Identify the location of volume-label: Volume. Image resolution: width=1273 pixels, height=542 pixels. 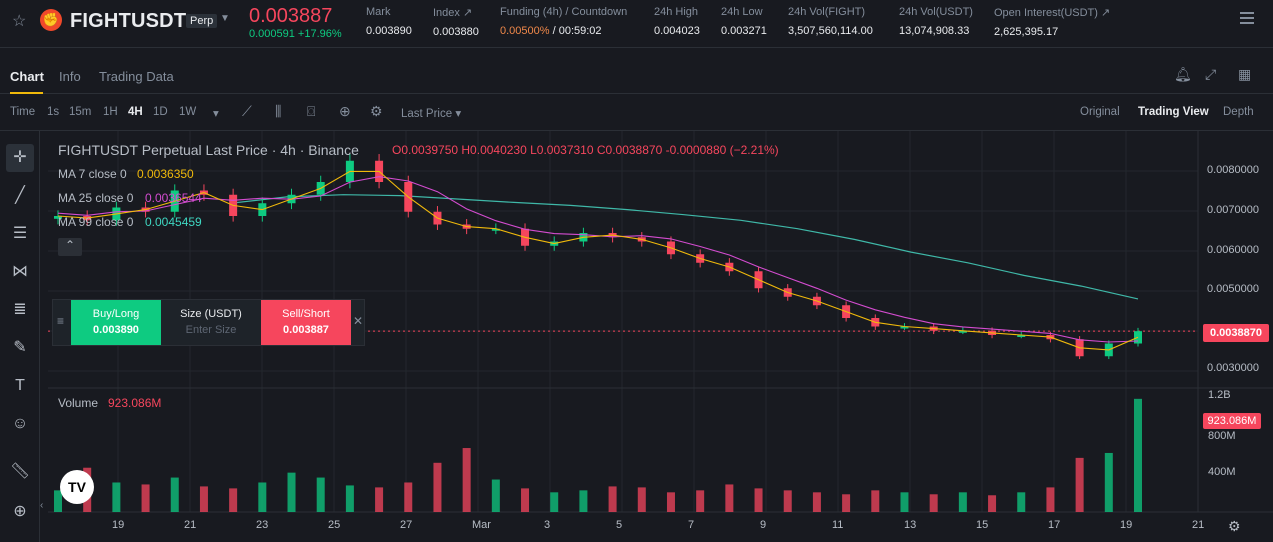
(78, 403).